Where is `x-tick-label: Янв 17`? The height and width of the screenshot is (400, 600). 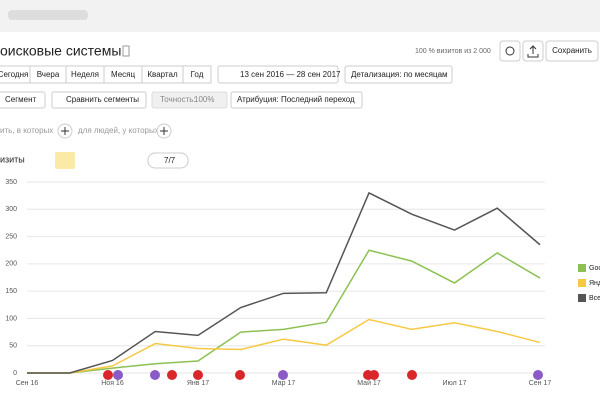
x-tick-label: Янв 17 is located at coordinates (198, 383).